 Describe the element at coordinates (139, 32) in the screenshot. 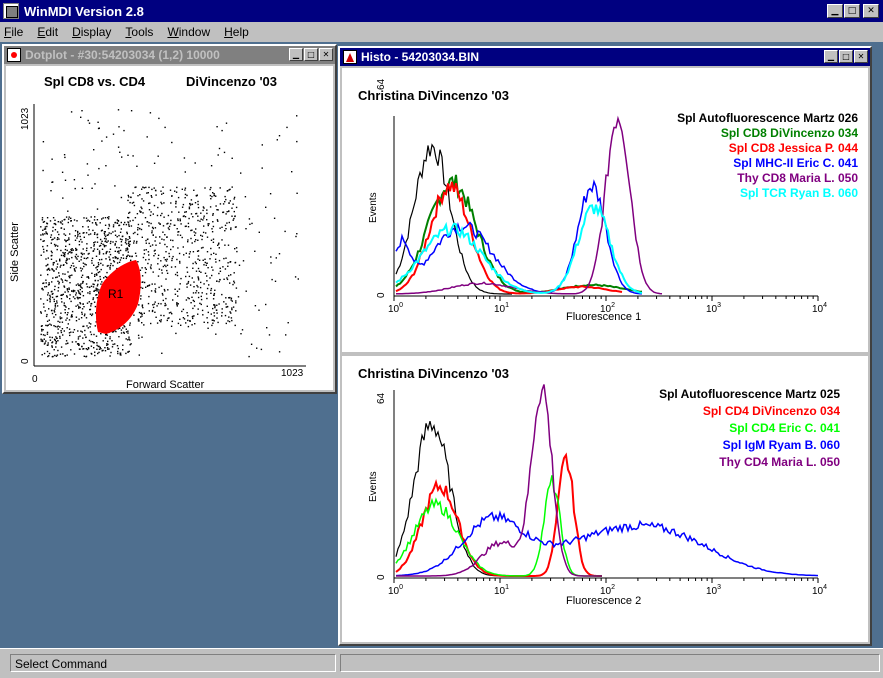

I see `menu-tools: Tools` at that location.